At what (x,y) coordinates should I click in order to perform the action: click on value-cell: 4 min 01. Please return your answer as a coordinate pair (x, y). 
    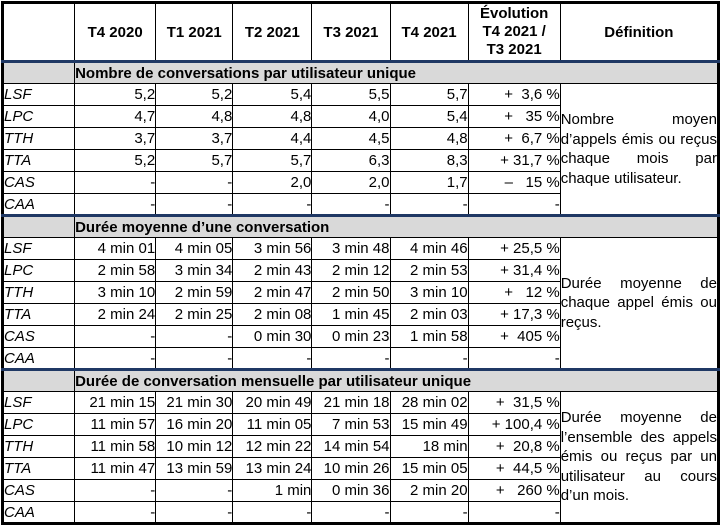
    Looking at the image, I should click on (115, 248).